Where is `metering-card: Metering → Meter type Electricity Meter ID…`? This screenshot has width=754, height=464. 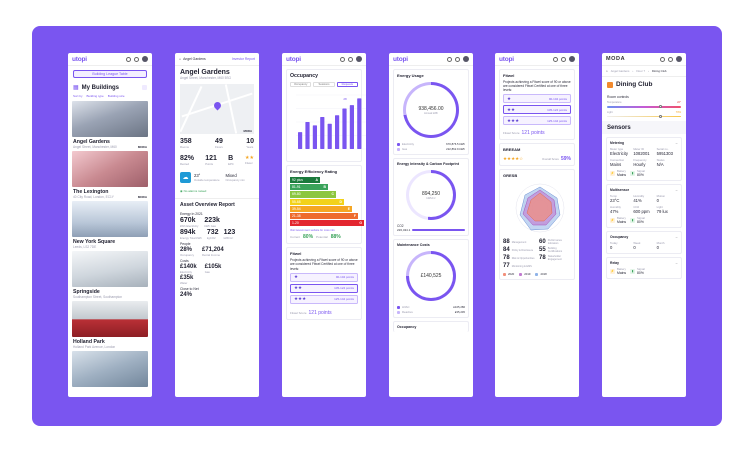
metering-card: Metering → Meter type Electricity Meter ID… is located at coordinates (644, 159).